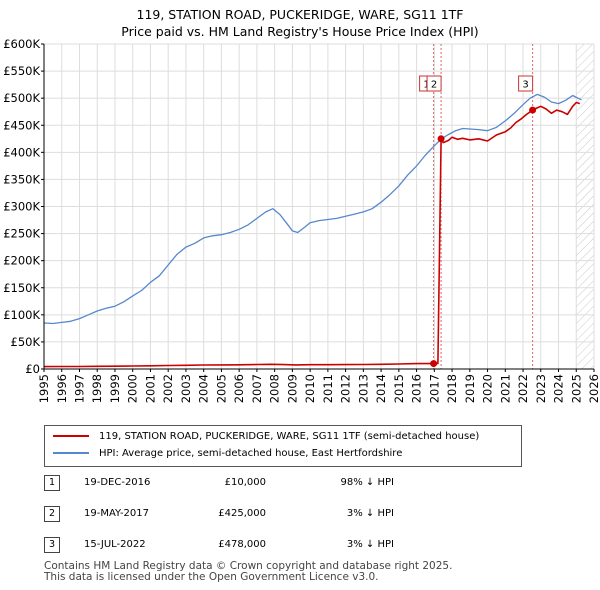 The width and height of the screenshot is (600, 590). I want to click on x-tick-label: 2014, so click(381, 388).